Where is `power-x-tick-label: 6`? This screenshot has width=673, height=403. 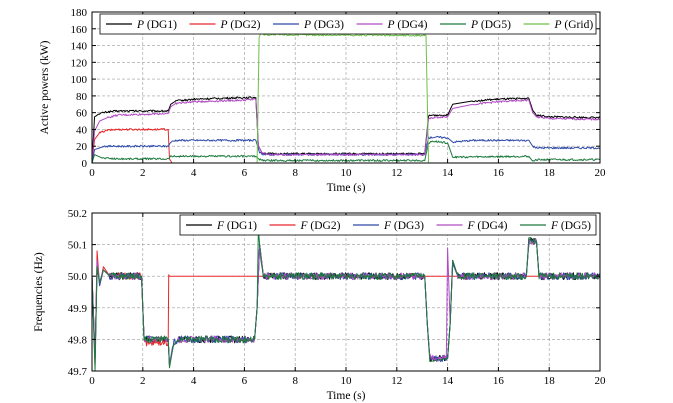
power-x-tick-label: 6 is located at coordinates (245, 173).